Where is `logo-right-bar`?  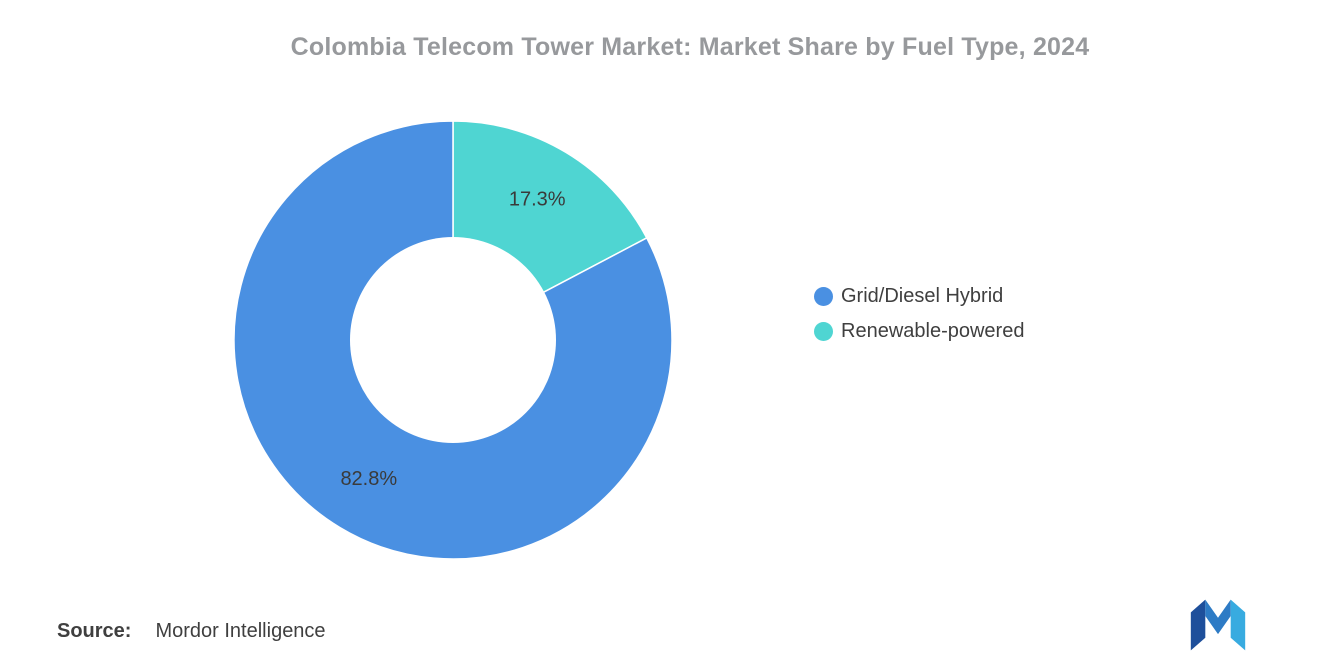
logo-right-bar is located at coordinates (1238, 625).